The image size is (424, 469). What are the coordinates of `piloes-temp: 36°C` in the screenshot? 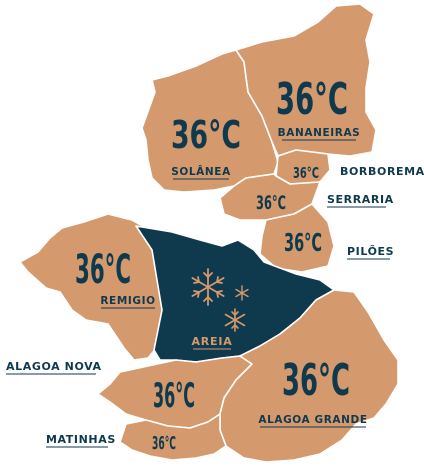 It's located at (303, 242).